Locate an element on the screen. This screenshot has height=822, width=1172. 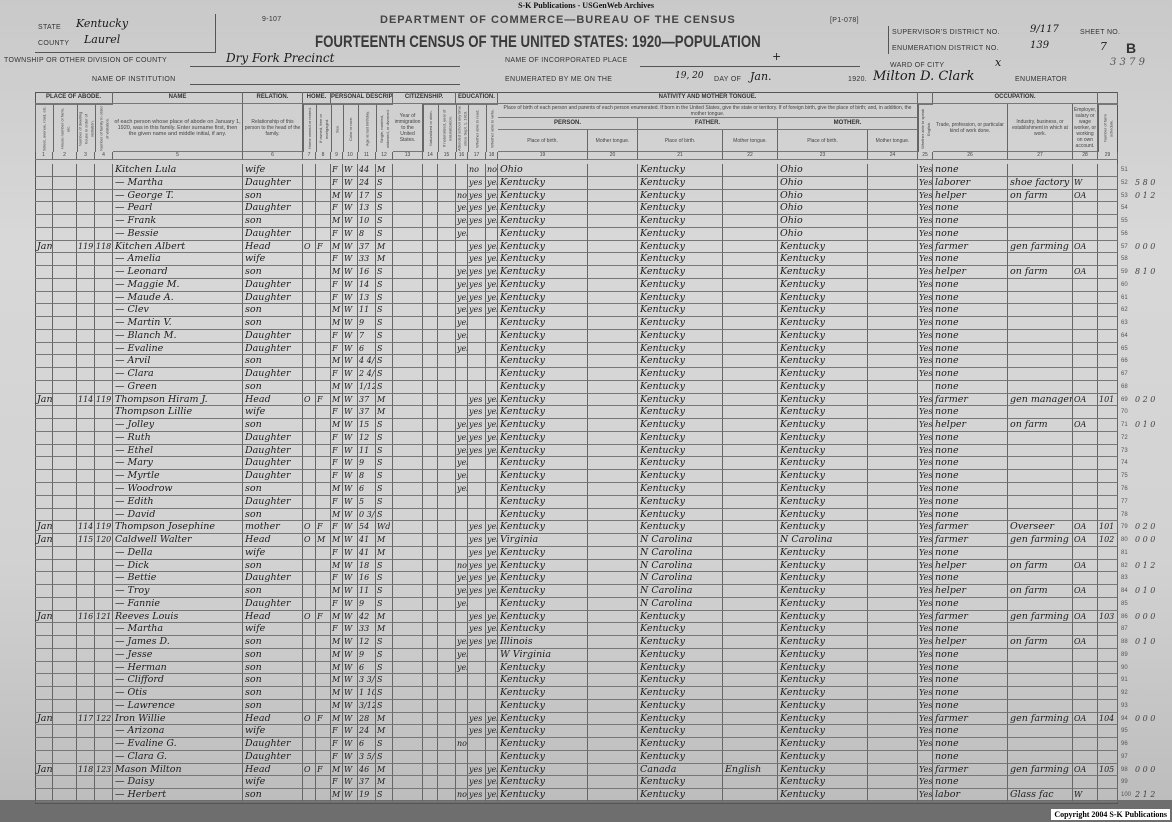
cell-name: Kitchen Lula is located at coordinates (178, 170).